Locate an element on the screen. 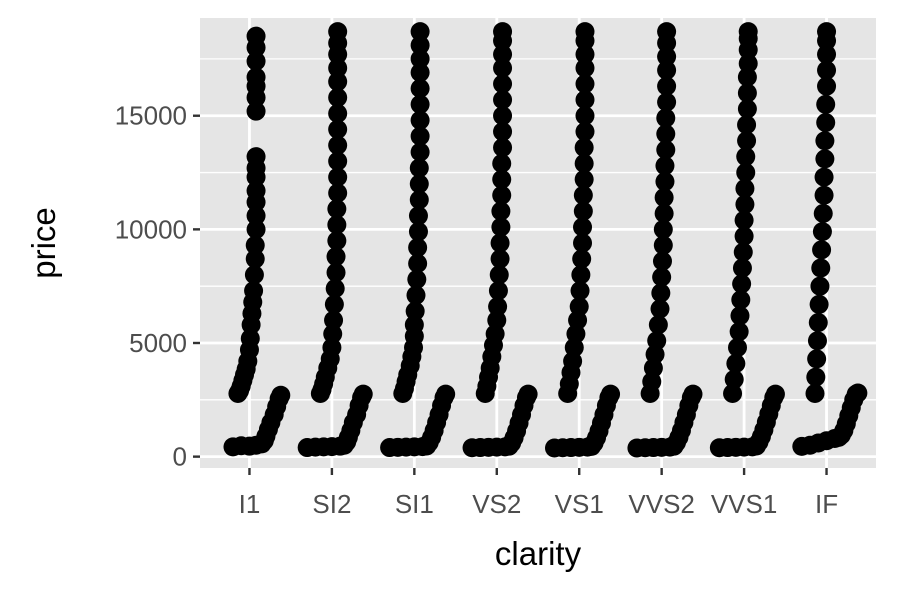 This screenshot has width=900, height=600. y-tick-label: 0 is located at coordinates (180, 457).